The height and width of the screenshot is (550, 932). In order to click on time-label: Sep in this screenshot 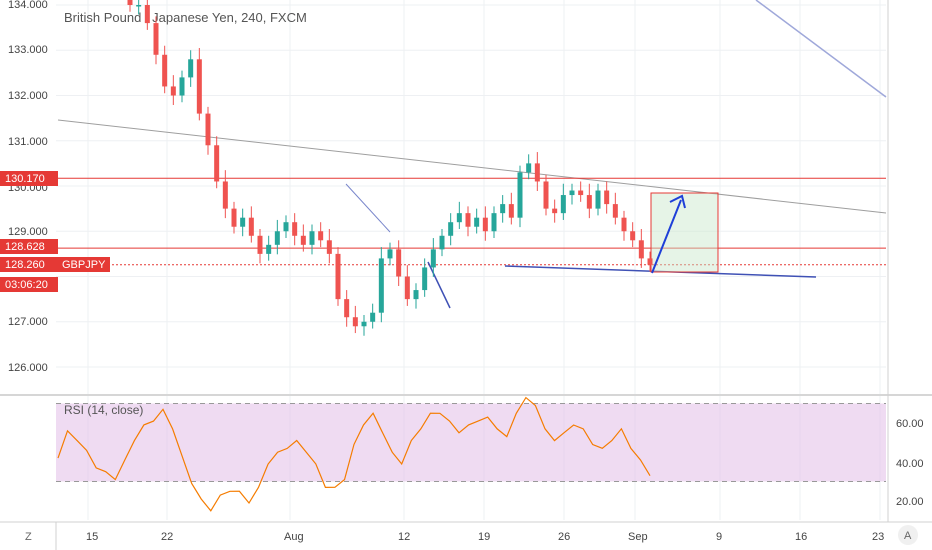, I will do `click(638, 537)`.